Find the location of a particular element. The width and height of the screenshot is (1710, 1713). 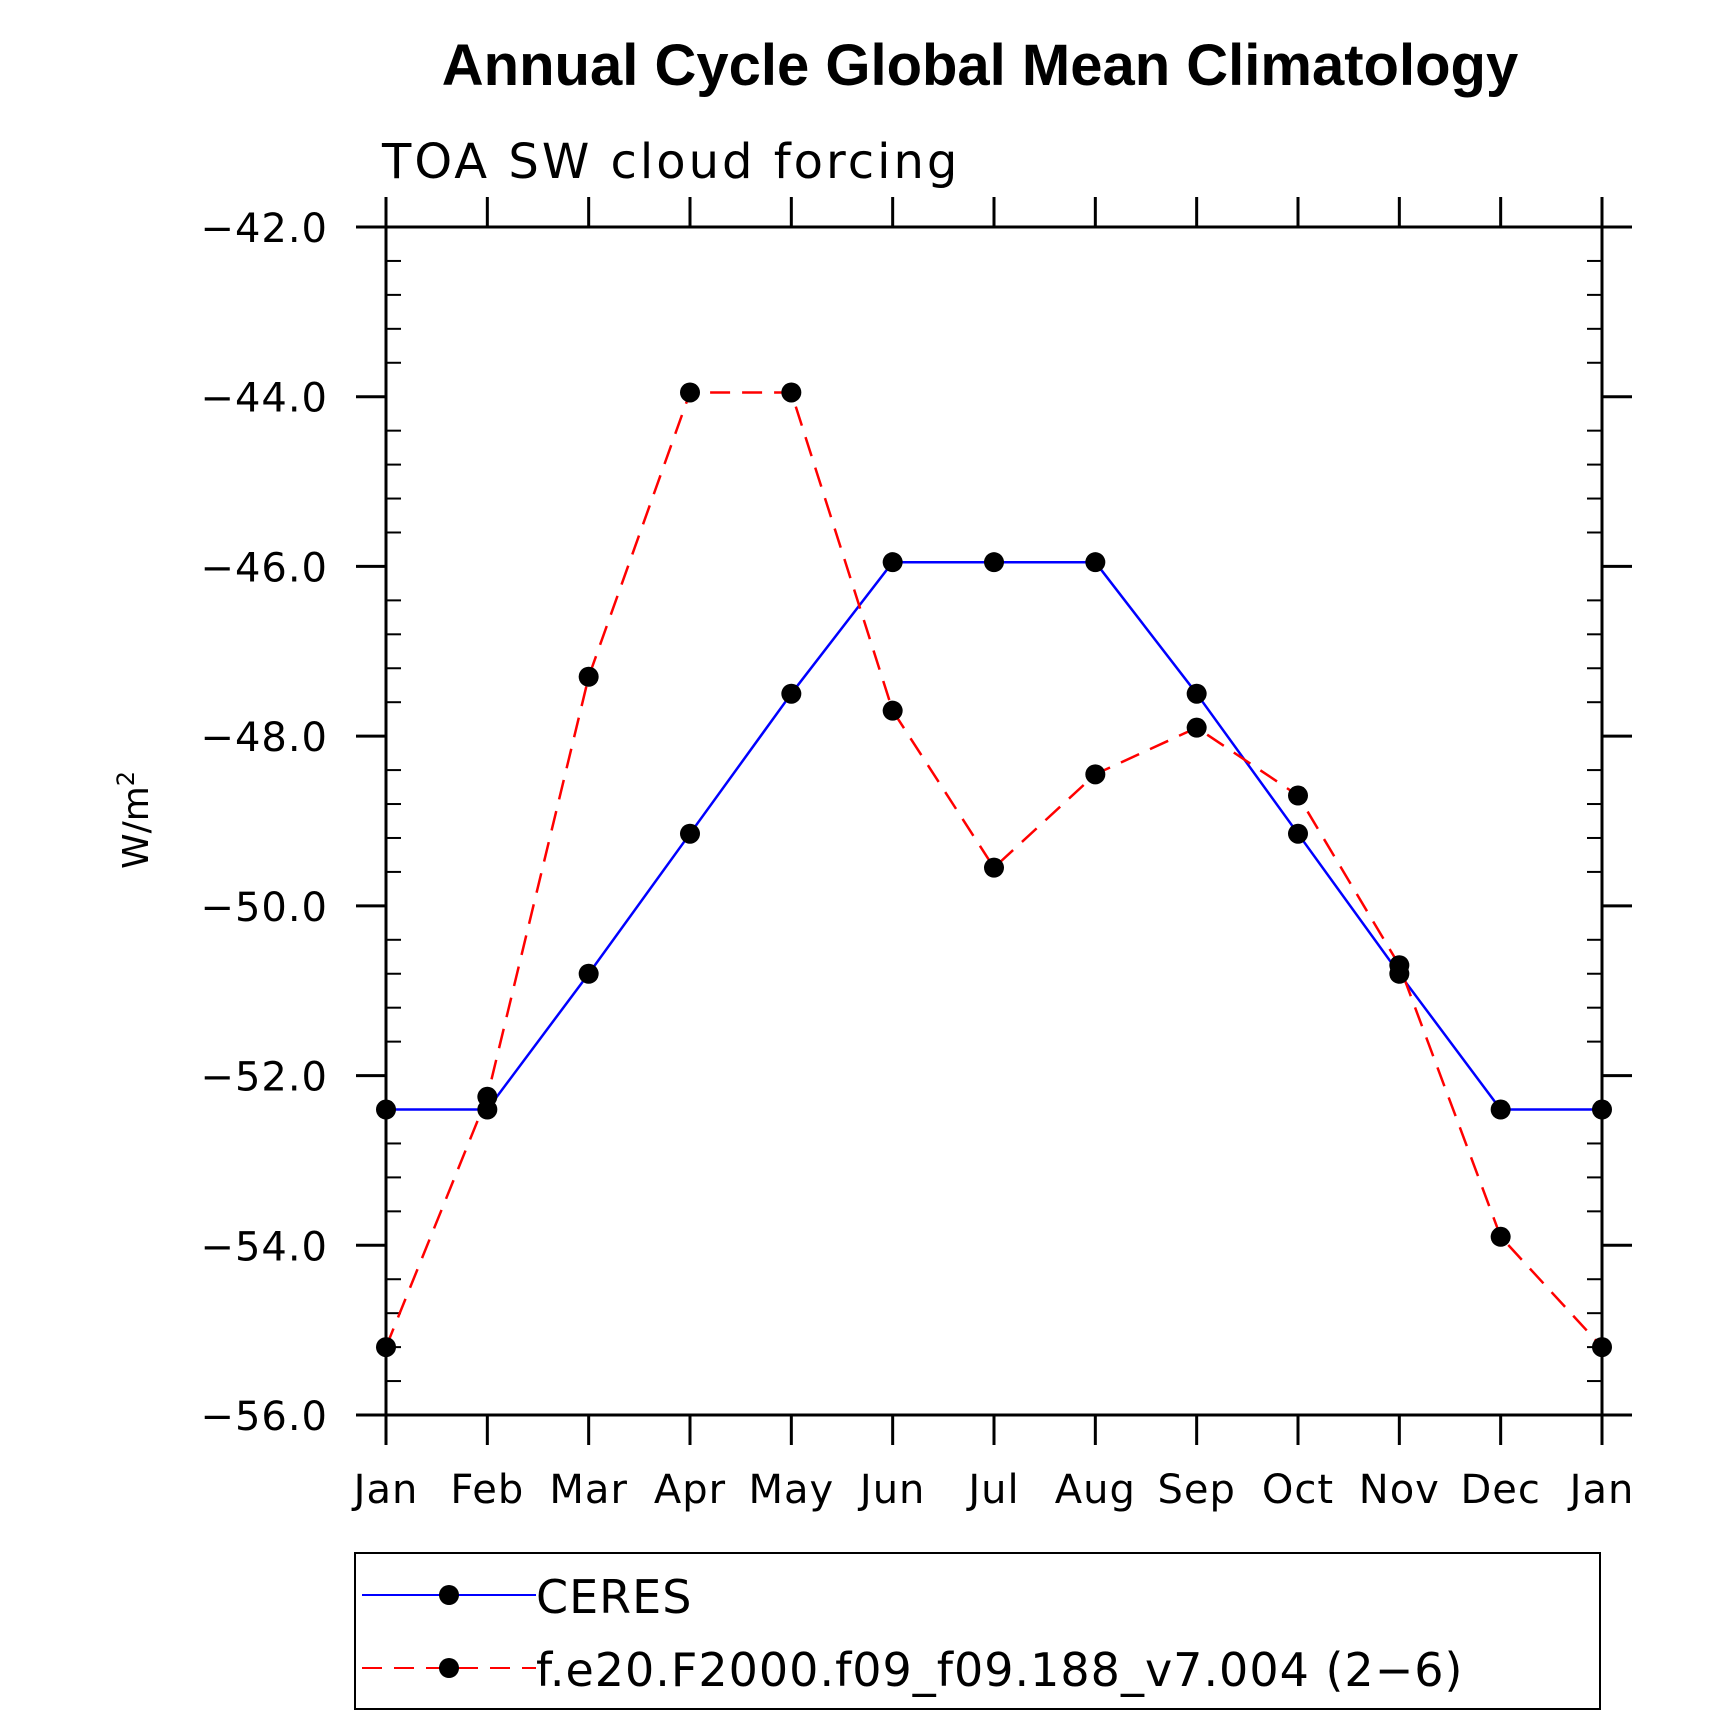

x-tick-labels: Jan Feb Mar Apr May Jun Jul Aug Sep Oct Nov Dec Jan is located at coordinates (993, 1490).